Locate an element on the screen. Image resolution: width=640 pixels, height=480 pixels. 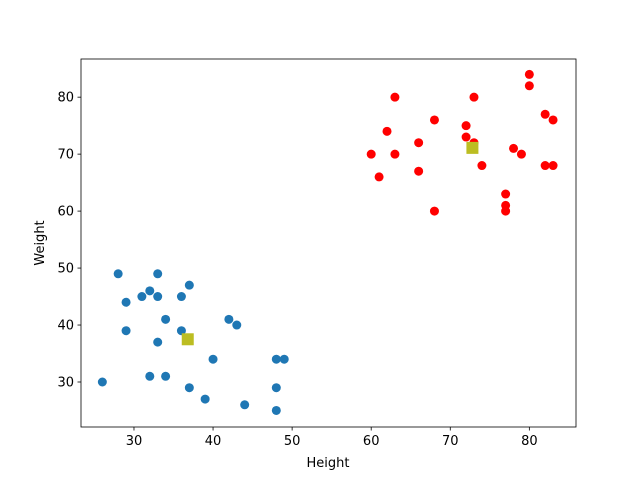
x-tick-label: 30 is located at coordinates (134, 441).